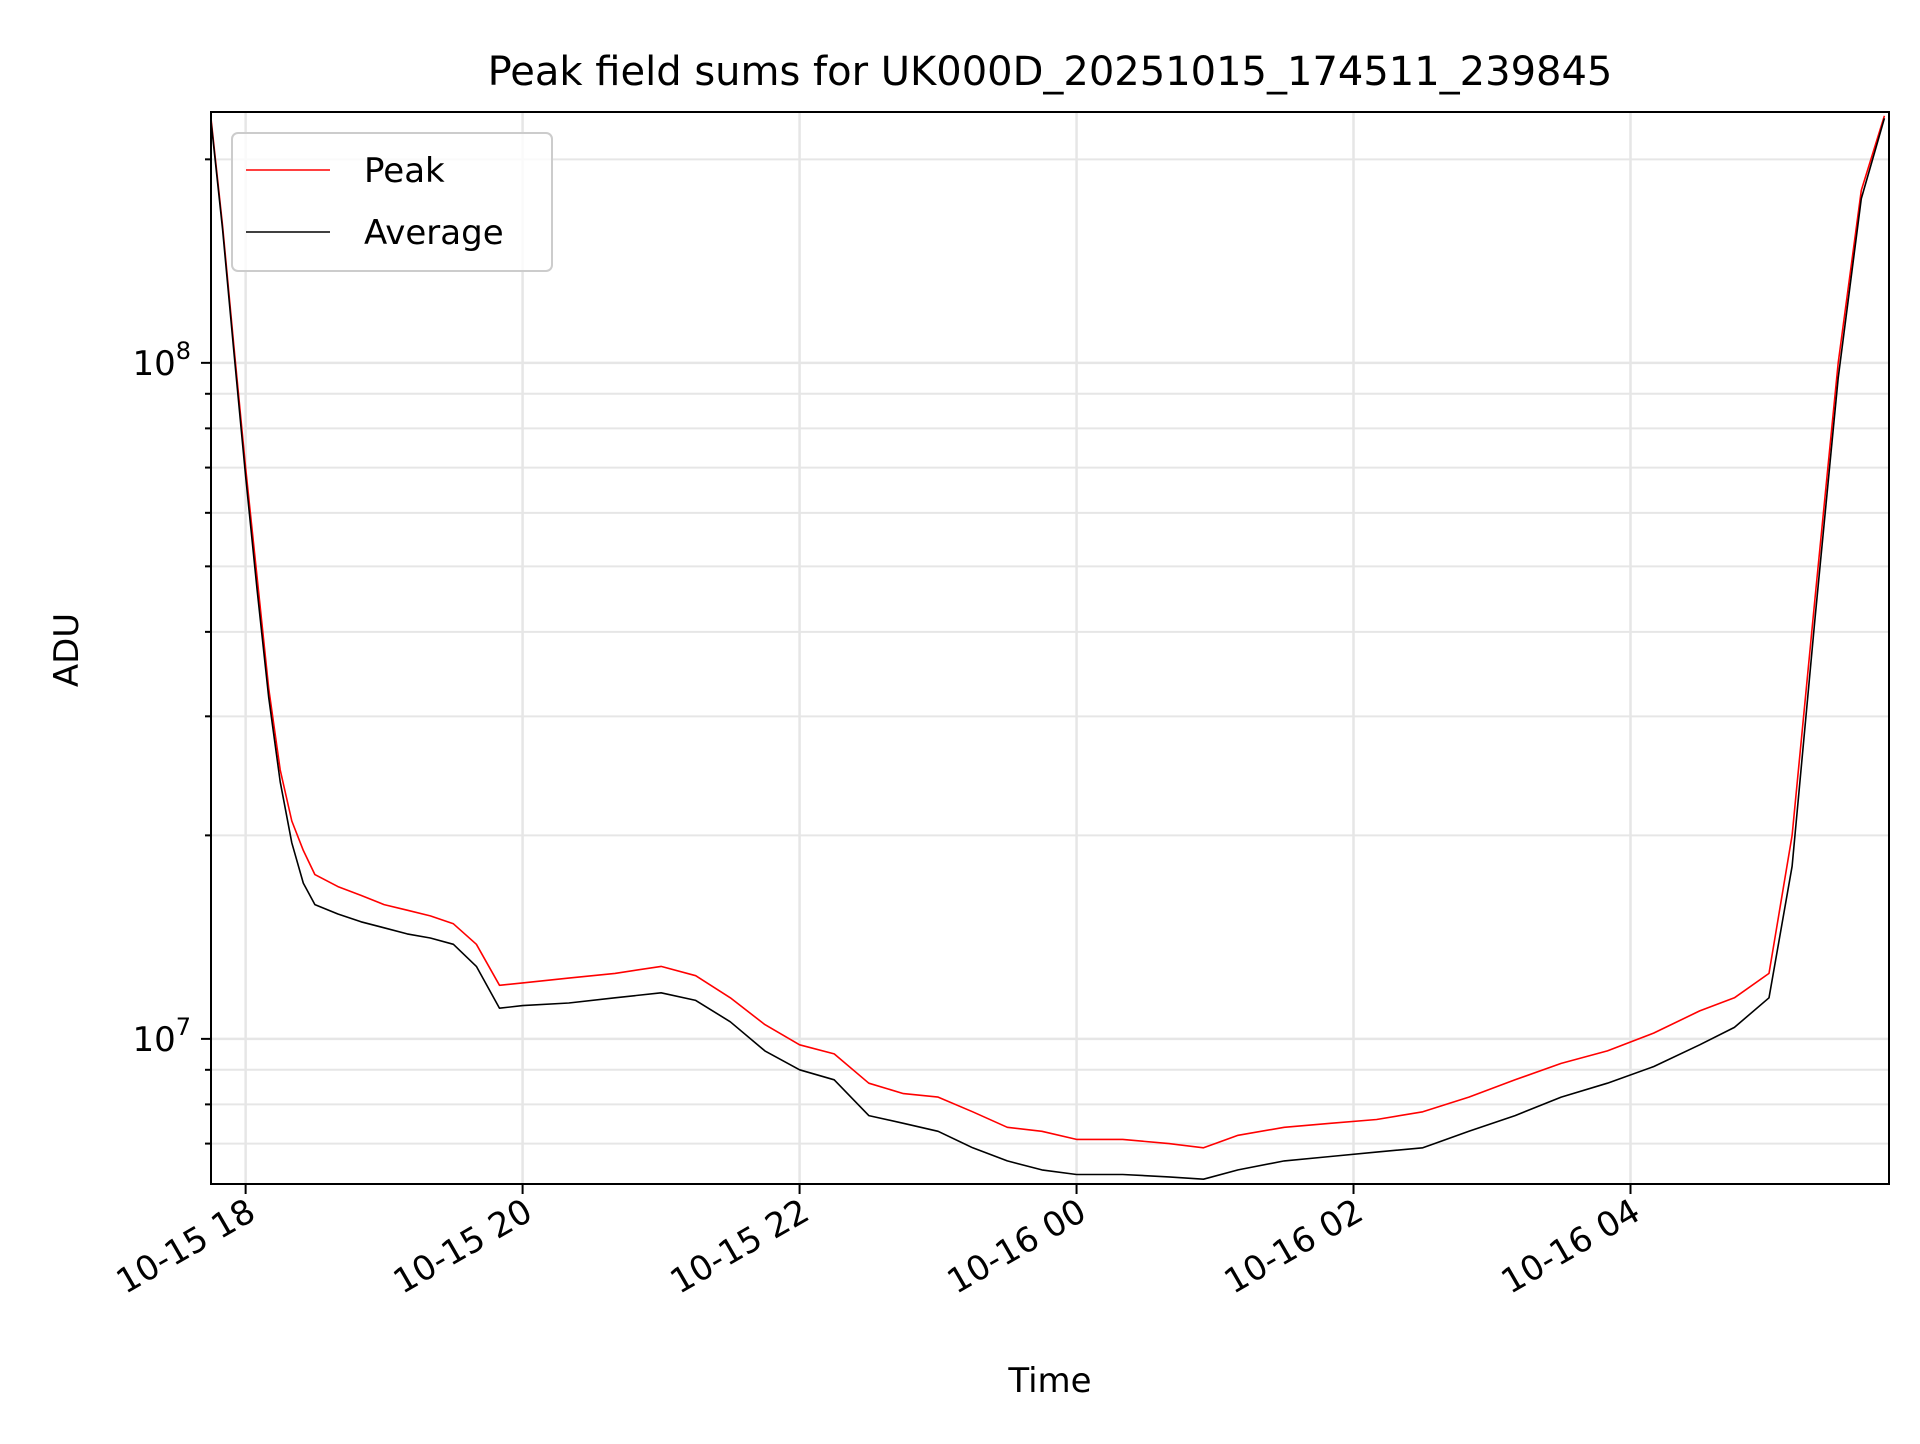  I want to click on y-tick-label: 10⁸, so click(161, 360).